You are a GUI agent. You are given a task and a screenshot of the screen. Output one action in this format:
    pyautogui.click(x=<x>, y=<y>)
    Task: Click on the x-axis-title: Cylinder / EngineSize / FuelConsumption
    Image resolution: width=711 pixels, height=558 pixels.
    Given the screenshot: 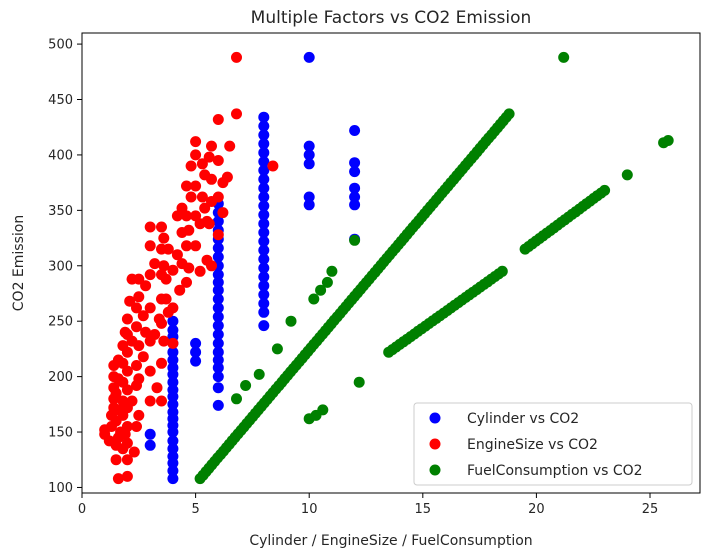 What is the action you would take?
    pyautogui.click(x=390, y=541)
    